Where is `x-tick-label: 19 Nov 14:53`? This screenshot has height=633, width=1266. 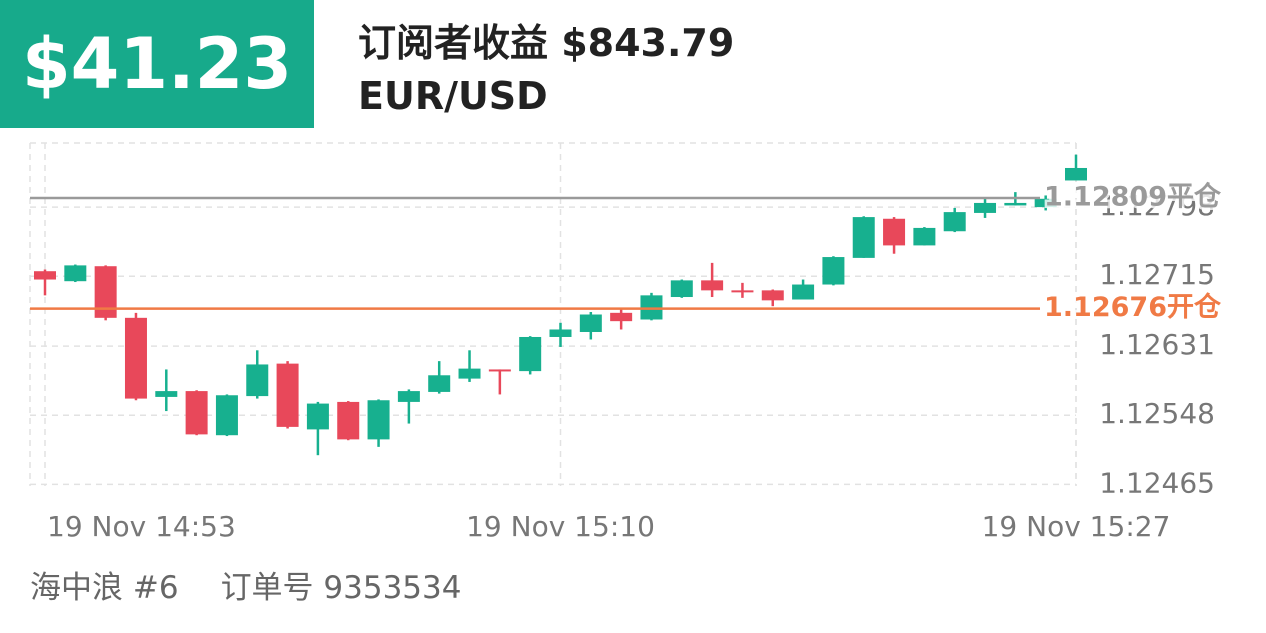 x-tick-label: 19 Nov 14:53 is located at coordinates (141, 526).